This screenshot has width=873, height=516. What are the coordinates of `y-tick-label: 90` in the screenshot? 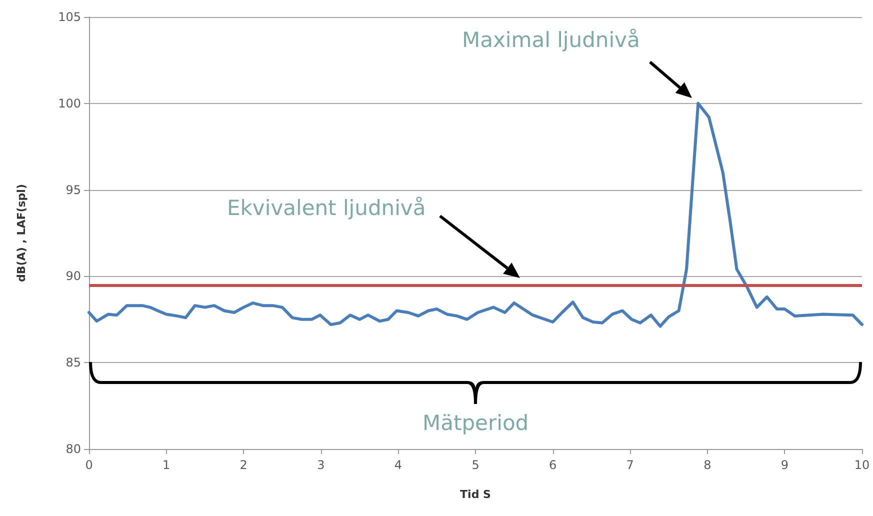 It's located at (73, 276).